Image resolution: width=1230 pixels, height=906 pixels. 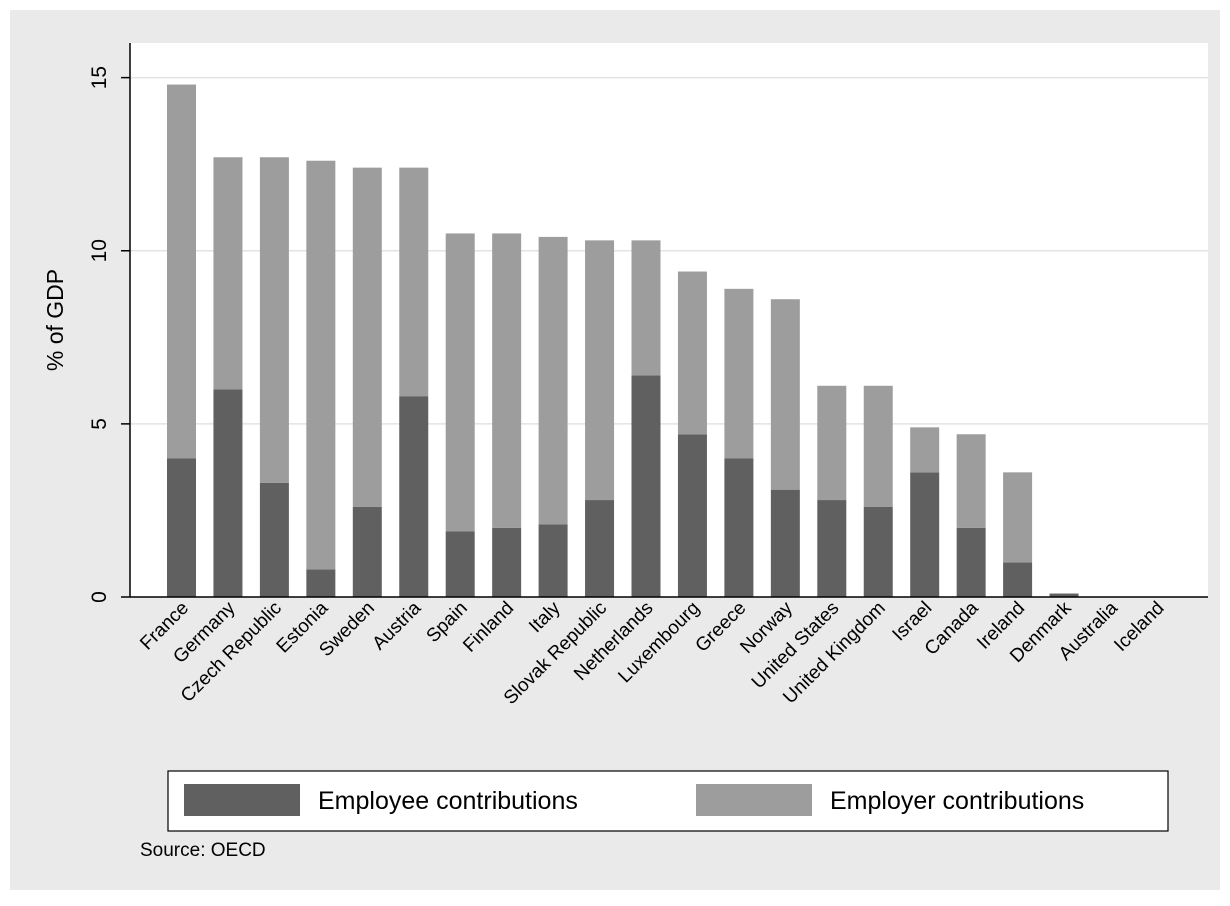 I want to click on bar-employee-united-kingdom, so click(x=878, y=551).